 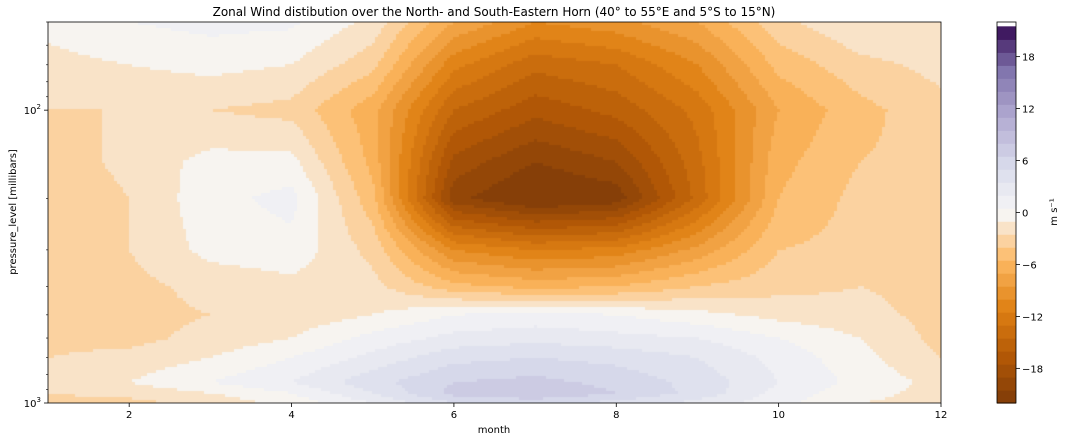 What do you see at coordinates (1054, 211) in the screenshot?
I see `colorbar-label: m s⁻¹` at bounding box center [1054, 211].